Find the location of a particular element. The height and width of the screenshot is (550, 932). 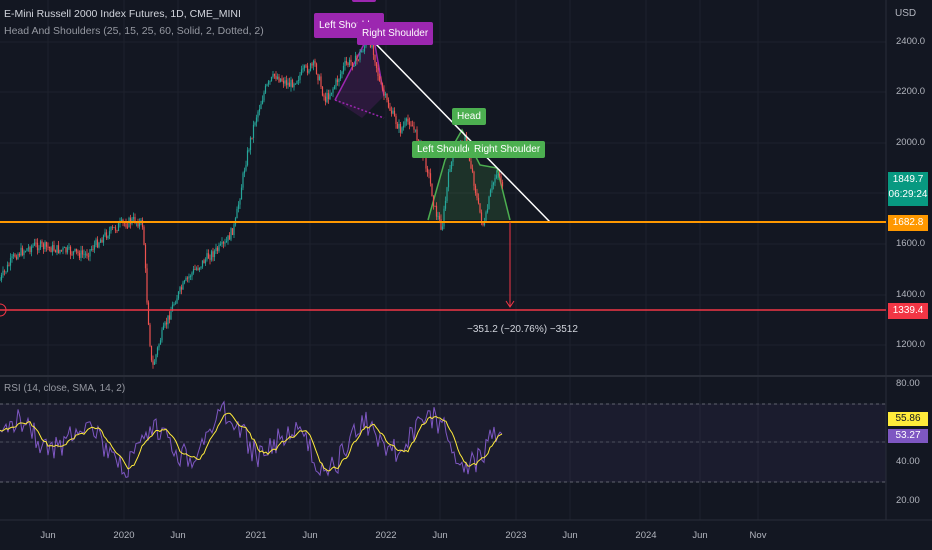

price-axis-label: 2000.0 is located at coordinates (911, 142).